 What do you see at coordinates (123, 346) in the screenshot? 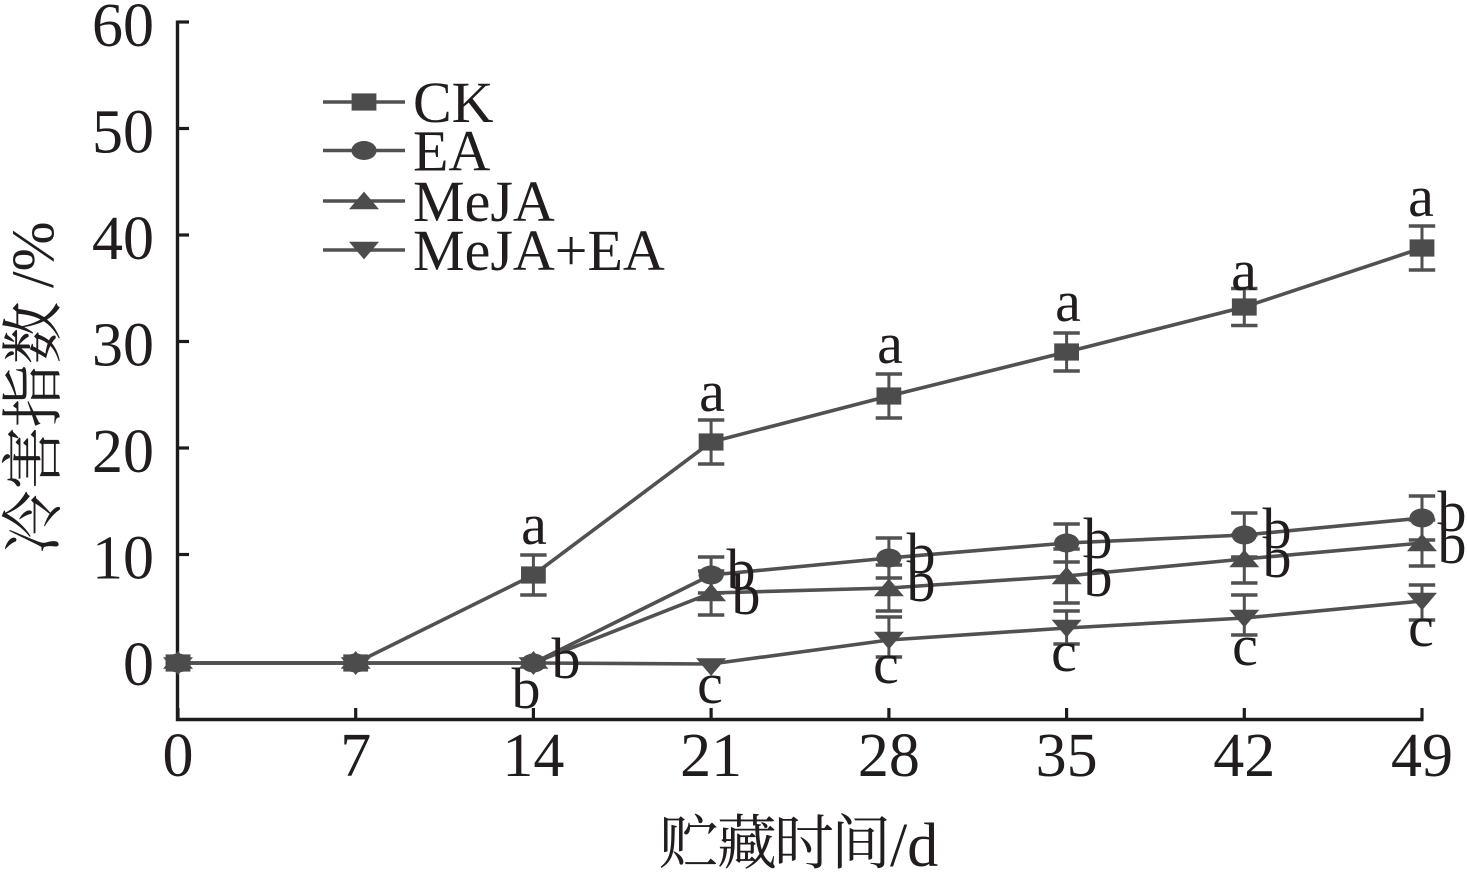
I see `svg-text: 30` at bounding box center [123, 346].